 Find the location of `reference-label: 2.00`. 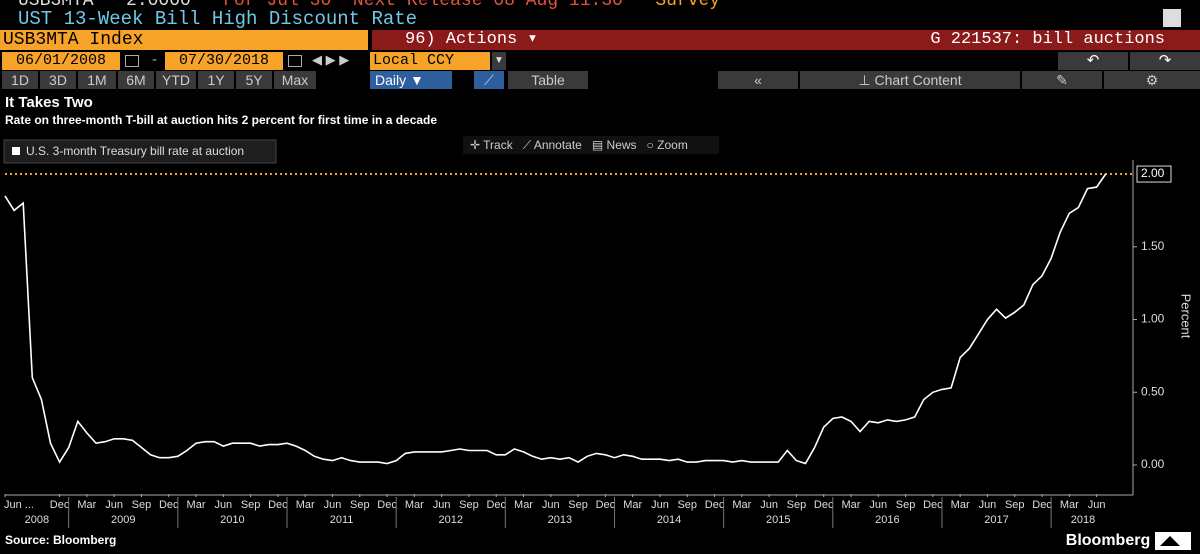

reference-label: 2.00 is located at coordinates (1153, 173).